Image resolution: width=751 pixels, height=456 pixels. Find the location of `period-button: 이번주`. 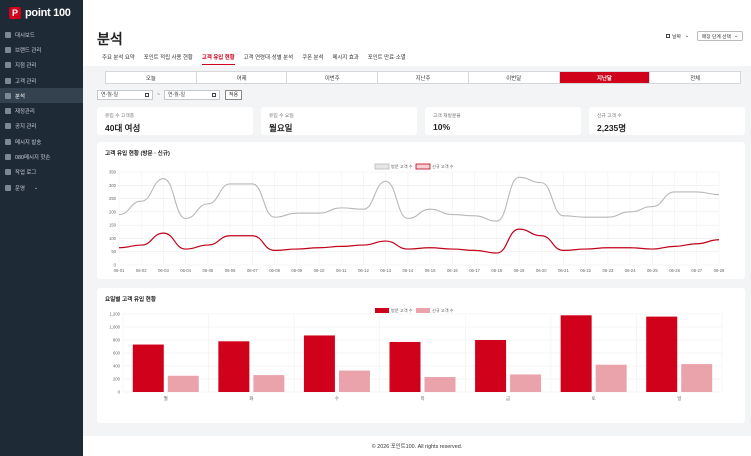

period-button: 이번주 is located at coordinates (333, 77).